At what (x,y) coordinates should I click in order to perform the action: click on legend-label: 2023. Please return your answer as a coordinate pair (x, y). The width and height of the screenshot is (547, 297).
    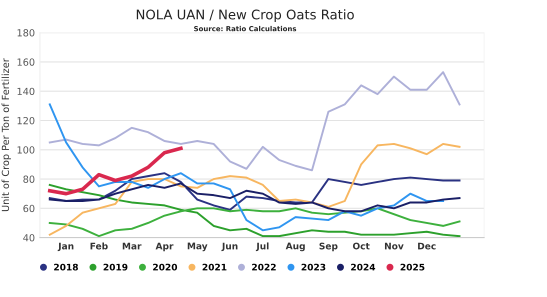
    Looking at the image, I should click on (314, 267).